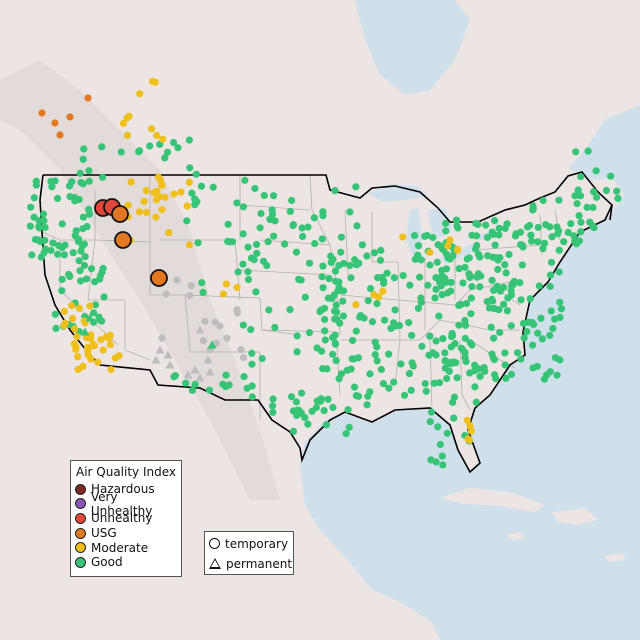 The image size is (640, 640). What do you see at coordinates (80, 518) in the screenshot?
I see `unhealthy-swatch-icon` at bounding box center [80, 518].